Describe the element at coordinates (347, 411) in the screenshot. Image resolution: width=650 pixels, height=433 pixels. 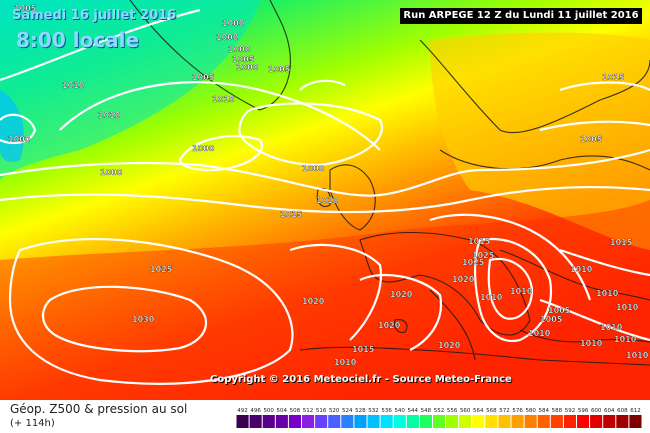
I see `scale-tick-label: 524` at that location.